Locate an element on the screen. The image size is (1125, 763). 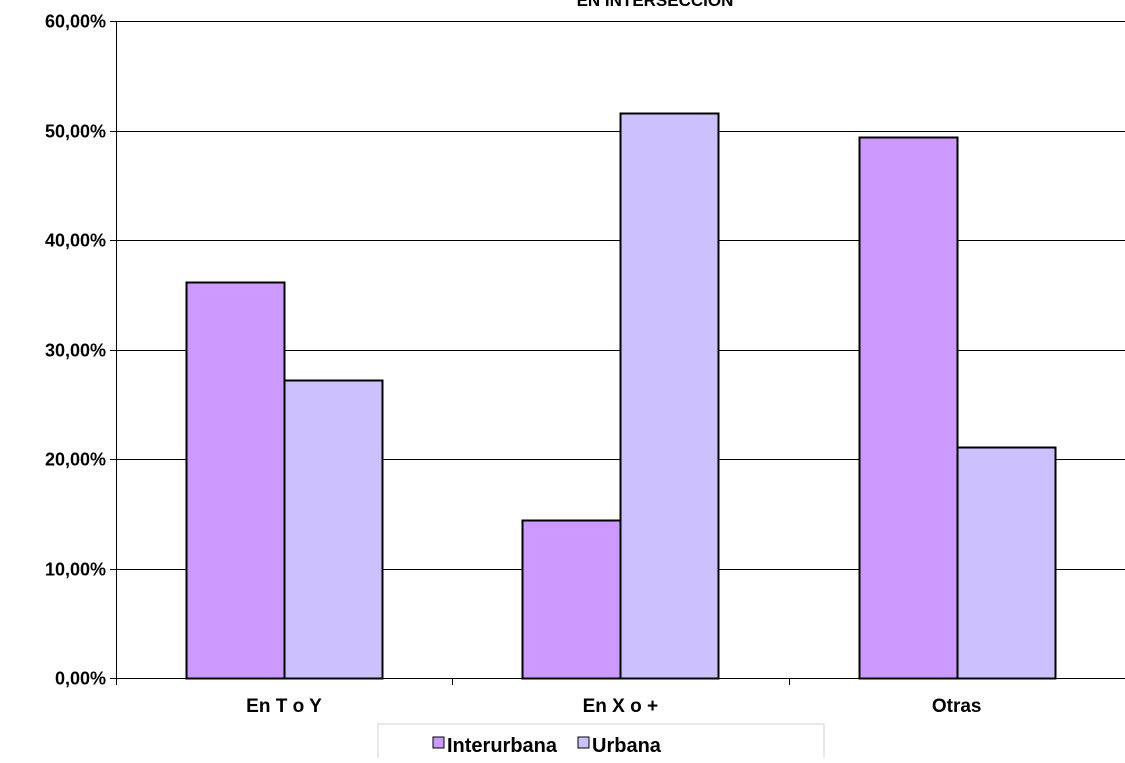
x-tick-label: En T o Y is located at coordinates (284, 706).